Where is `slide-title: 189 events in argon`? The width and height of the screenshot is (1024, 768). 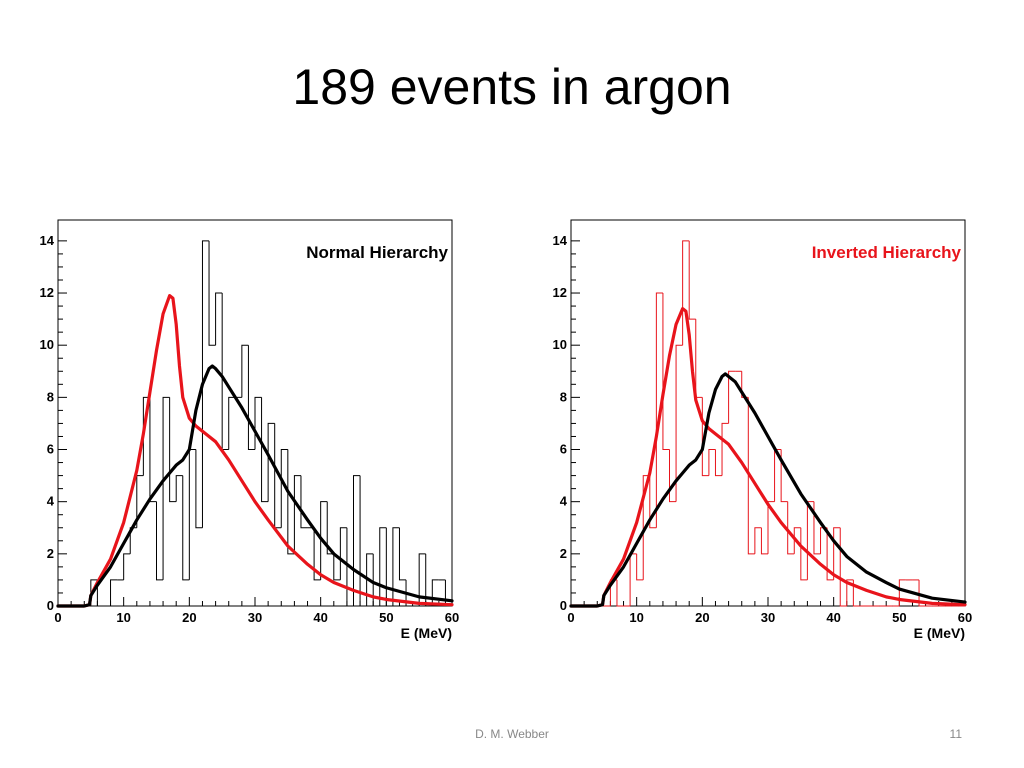
slide-title: 189 events in argon is located at coordinates (512, 87).